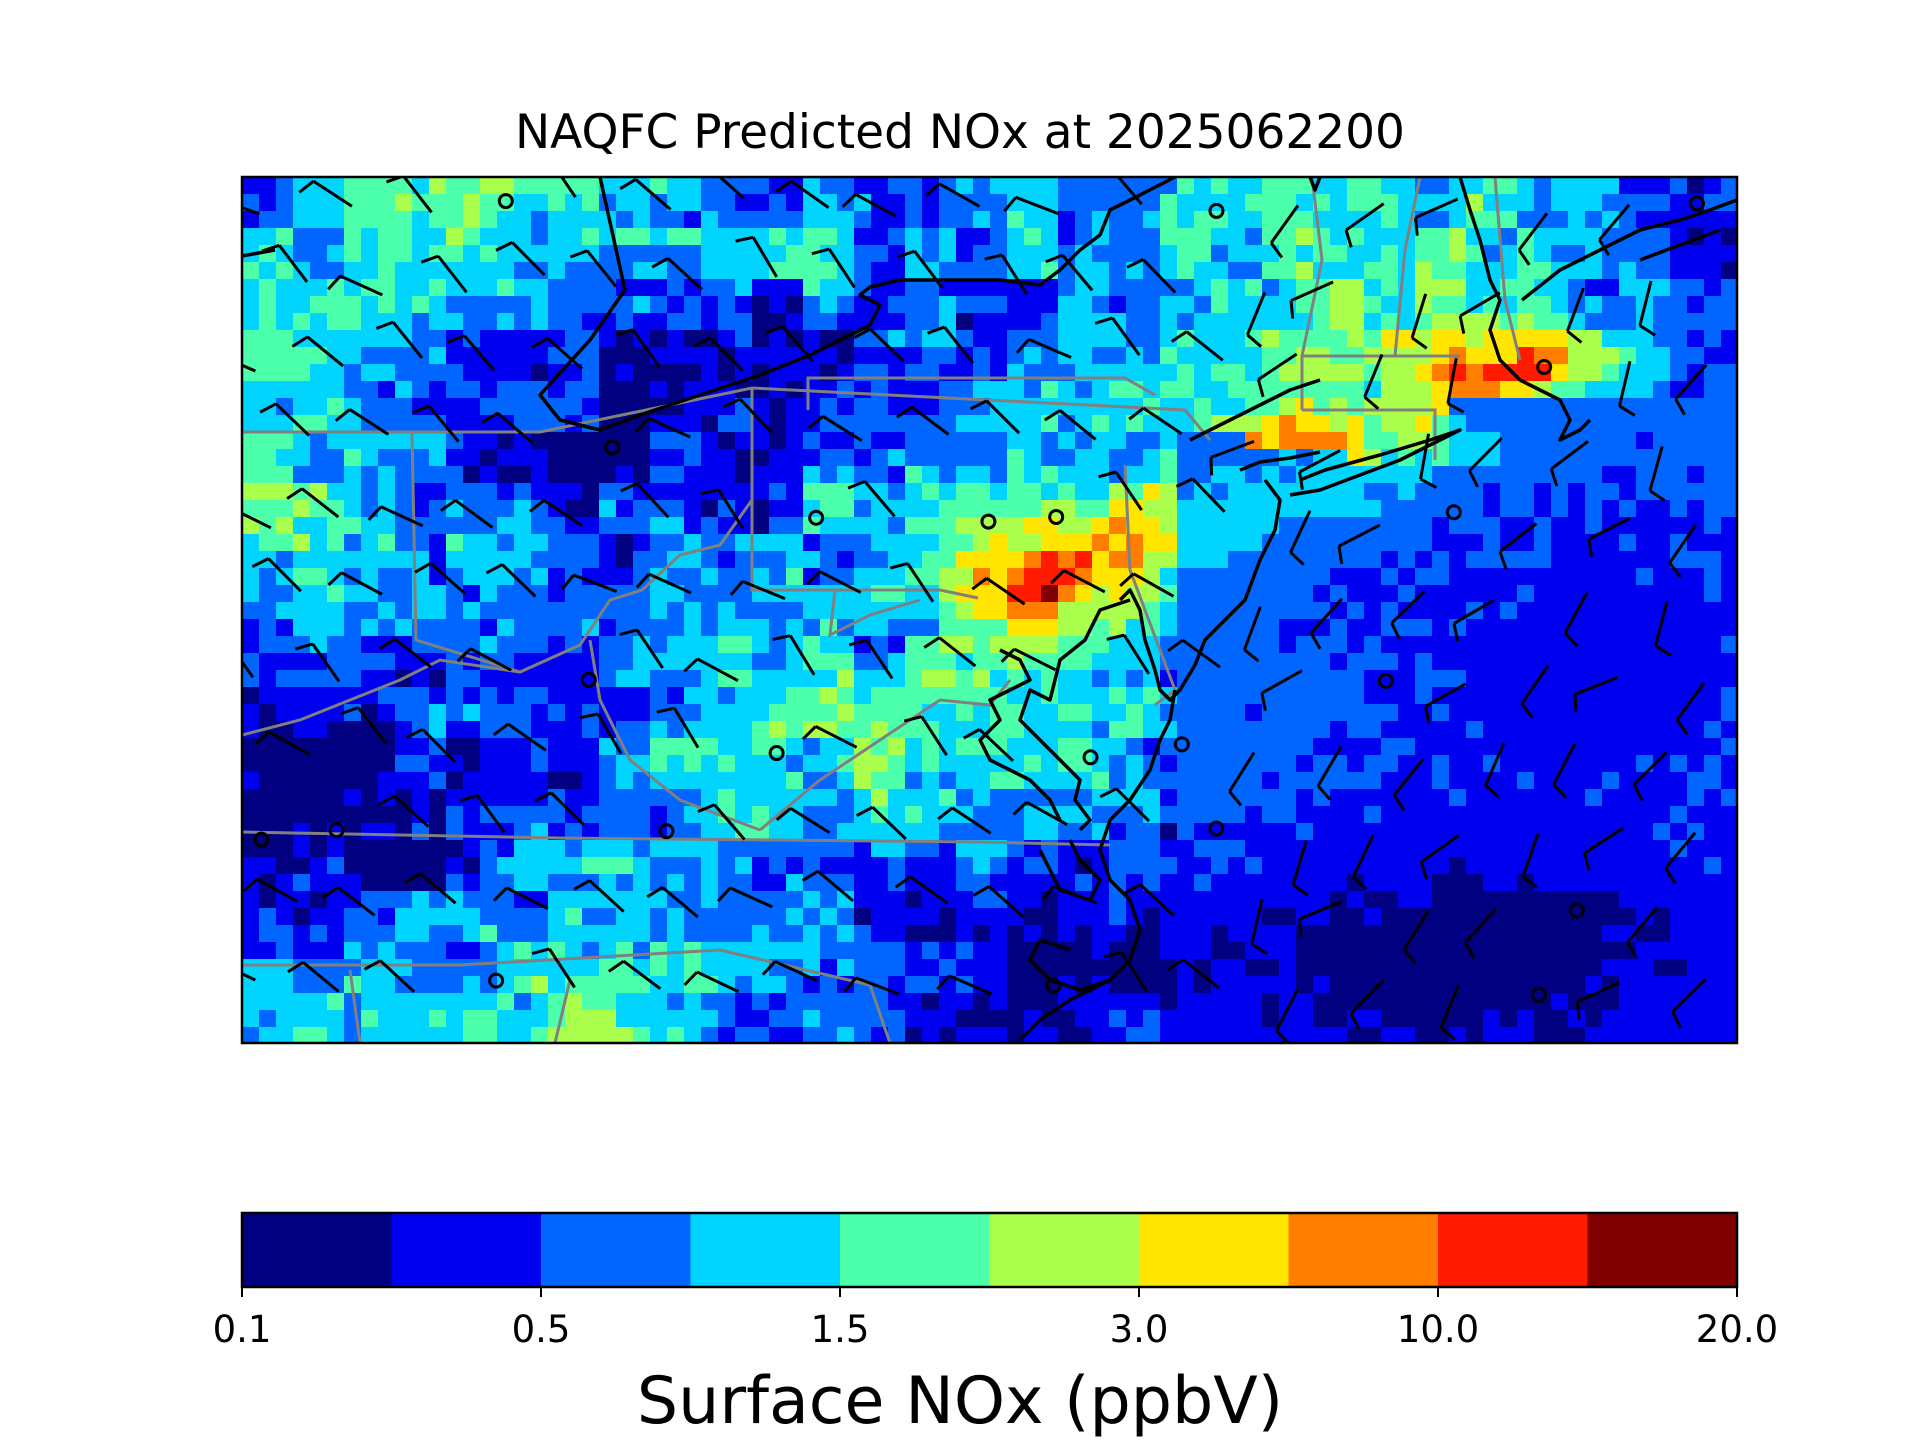 The image size is (1920, 1440). Describe the element at coordinates (1053, 985) in the screenshot. I see `calm-wind-circle` at that location.